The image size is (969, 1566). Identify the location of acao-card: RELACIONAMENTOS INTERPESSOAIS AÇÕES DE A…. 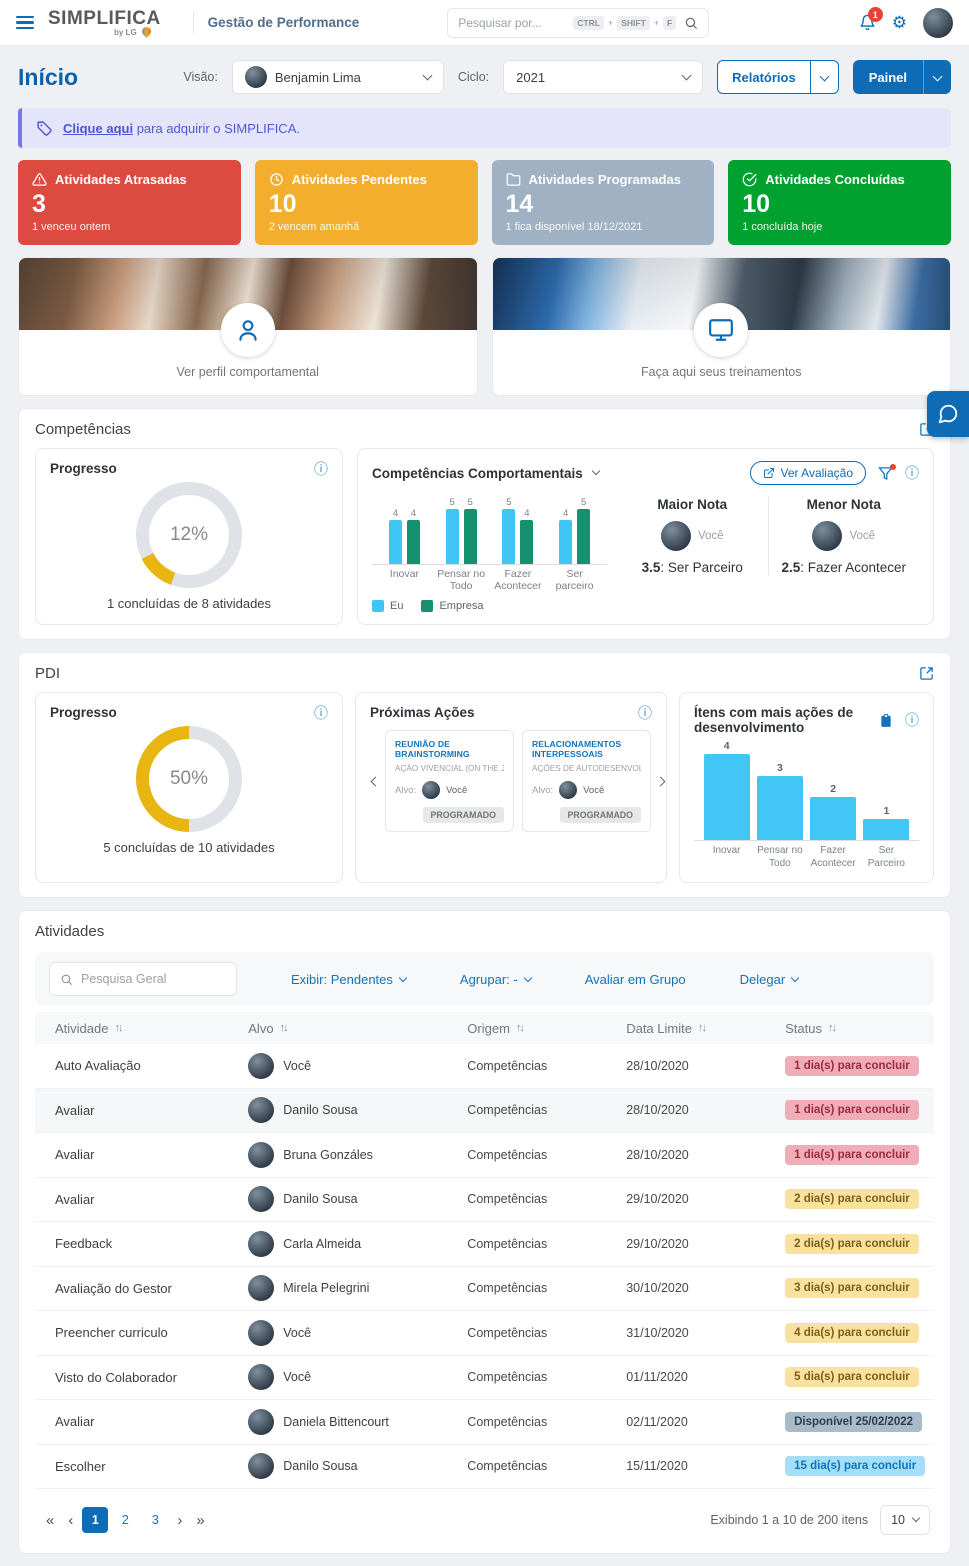
(586, 781).